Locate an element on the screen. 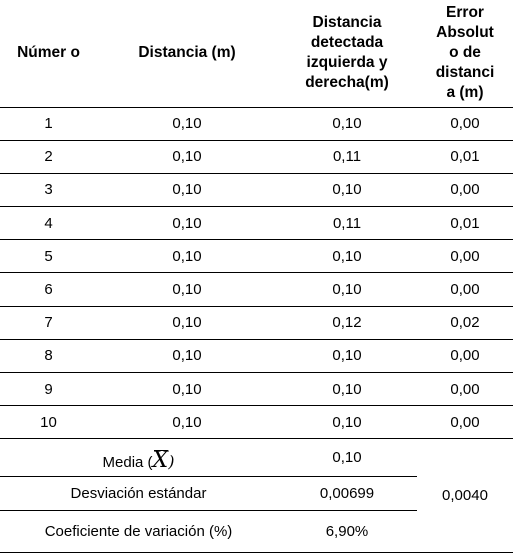  header-numero-text: Númer o is located at coordinates (48, 53).